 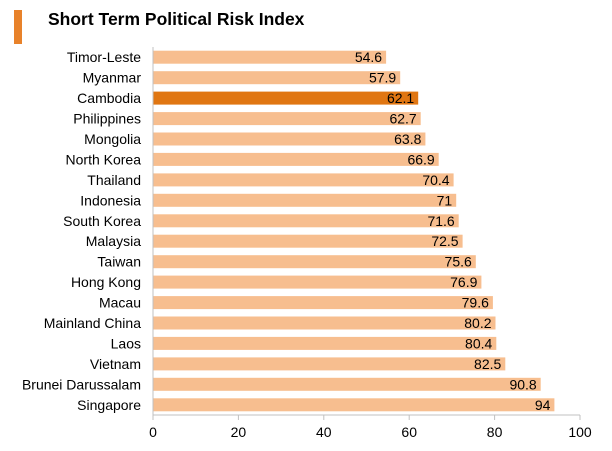 I want to click on x-tick-label: 0, so click(x=153, y=432).